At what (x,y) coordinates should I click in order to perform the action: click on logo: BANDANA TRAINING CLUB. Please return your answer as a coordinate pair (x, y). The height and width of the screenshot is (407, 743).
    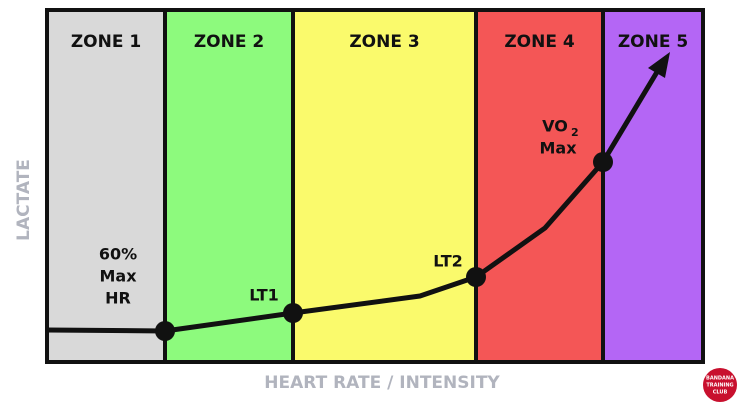
    Looking at the image, I should click on (720, 385).